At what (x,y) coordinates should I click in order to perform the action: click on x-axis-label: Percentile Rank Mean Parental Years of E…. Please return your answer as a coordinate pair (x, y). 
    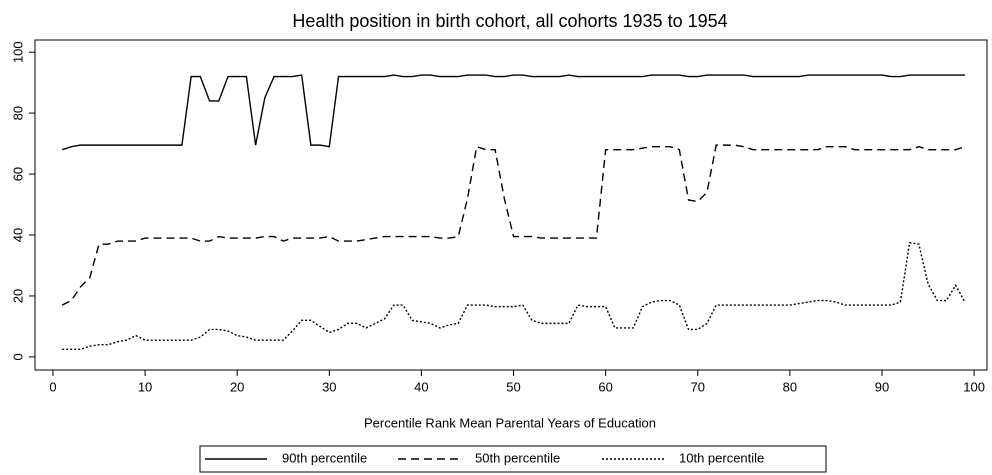
    Looking at the image, I should click on (510, 422).